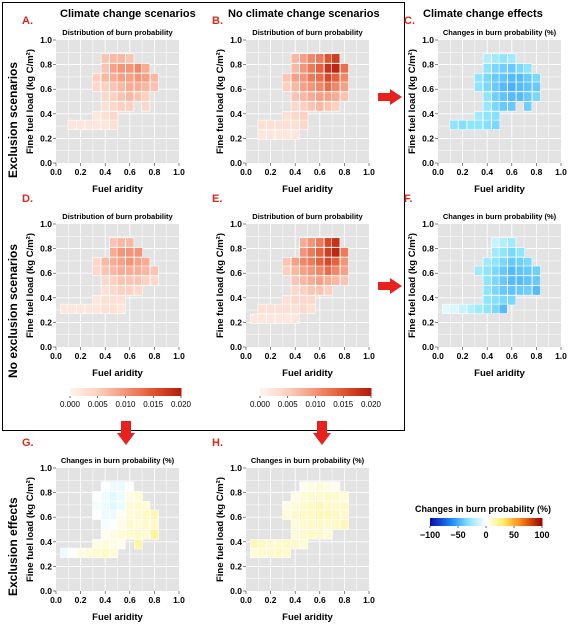 The width and height of the screenshot is (575, 632). What do you see at coordinates (236, 163) in the screenshot?
I see `y-tick-label: 0.0` at bounding box center [236, 163].